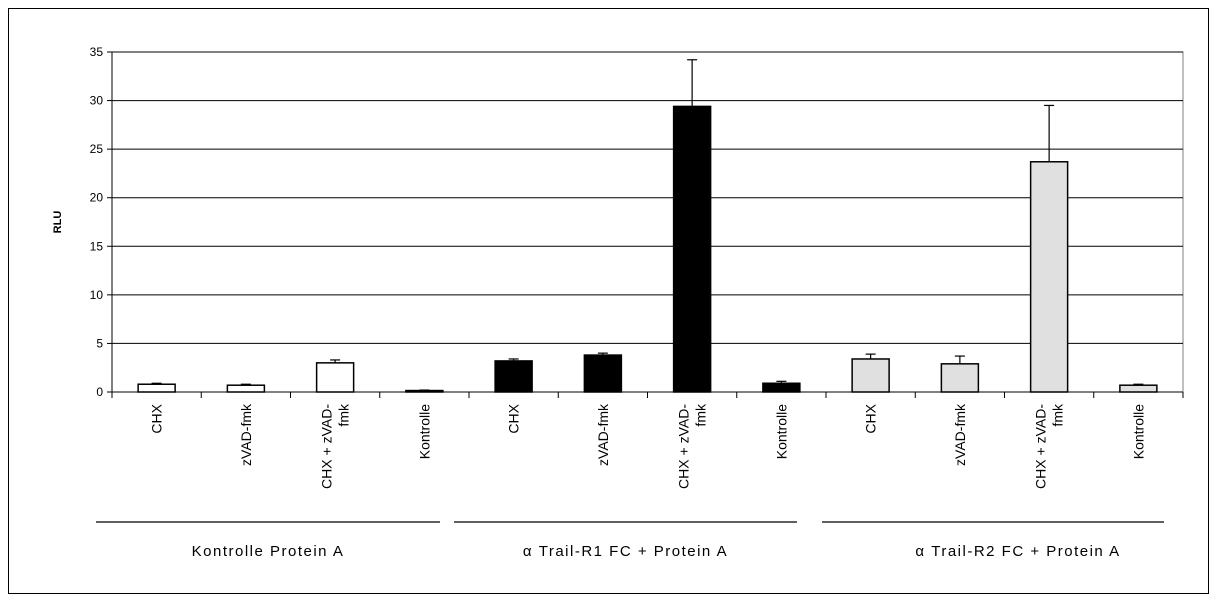  What do you see at coordinates (625, 551) in the screenshot?
I see `group-label: α Trail-R1 FC + Protein A` at bounding box center [625, 551].